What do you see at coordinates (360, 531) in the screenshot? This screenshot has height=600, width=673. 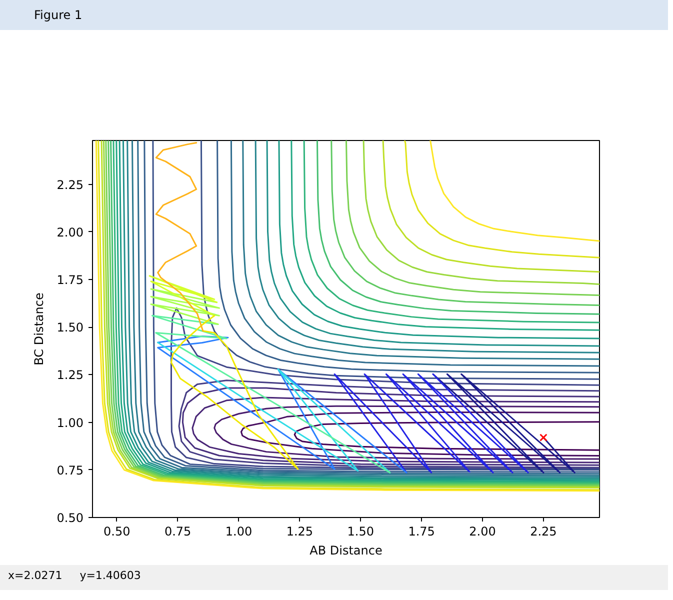 I see `x-tick-label: 1.50` at bounding box center [360, 531].